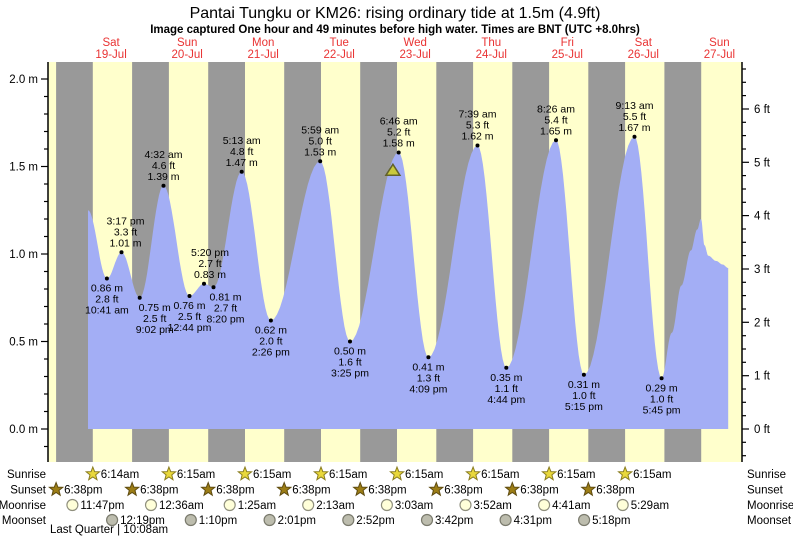  What do you see at coordinates (241, 152) in the screenshot?
I see `tide-event-label: 4.8 ft` at bounding box center [241, 152].